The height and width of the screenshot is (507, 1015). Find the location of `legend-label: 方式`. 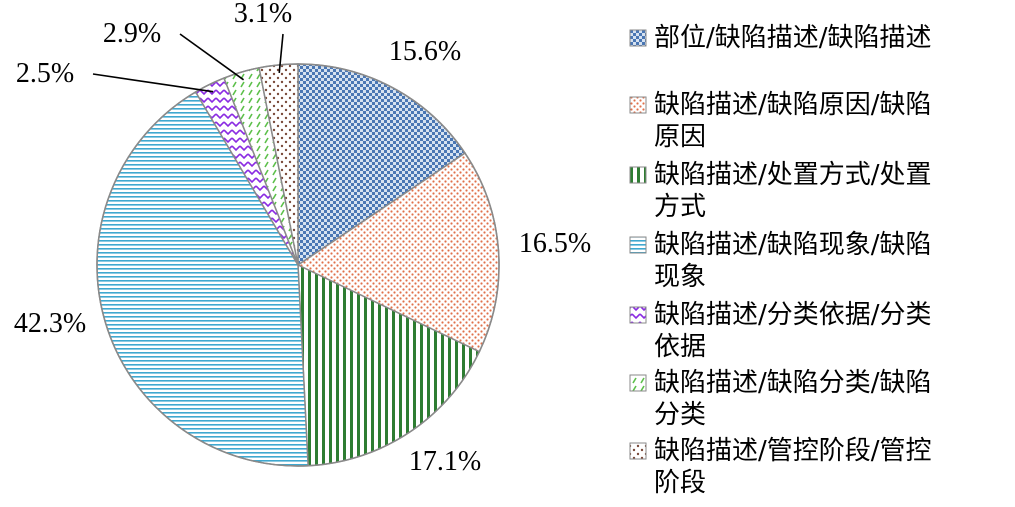

legend-label: 方式 is located at coordinates (680, 207).